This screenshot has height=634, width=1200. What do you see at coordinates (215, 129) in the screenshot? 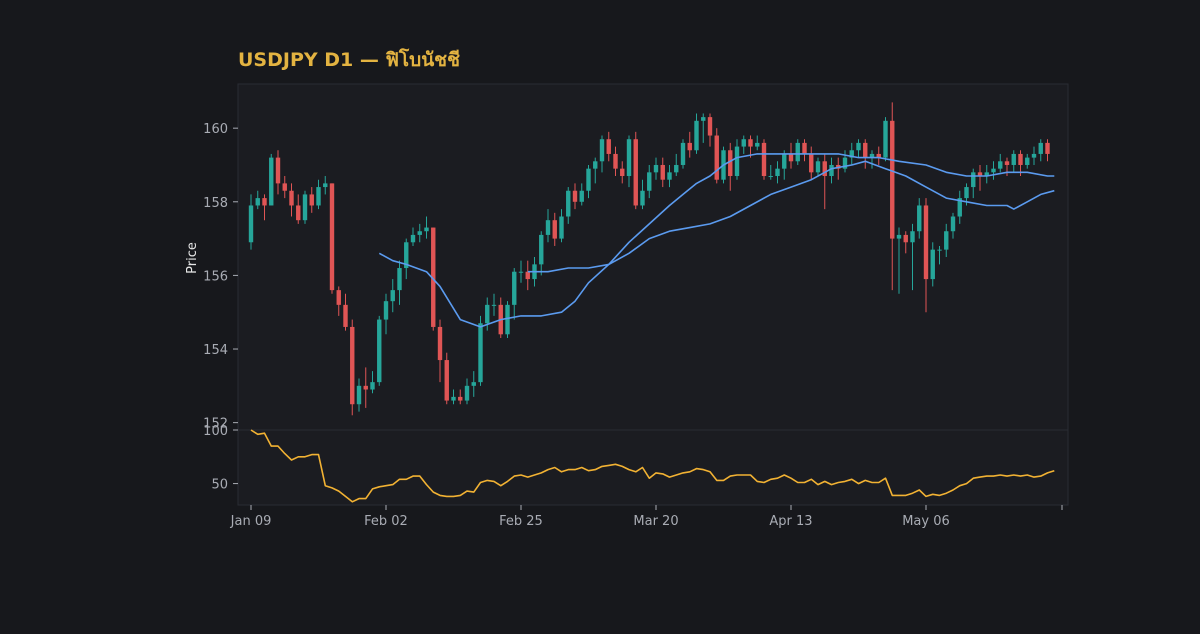
I see `y-tick-label: 160` at bounding box center [215, 129].